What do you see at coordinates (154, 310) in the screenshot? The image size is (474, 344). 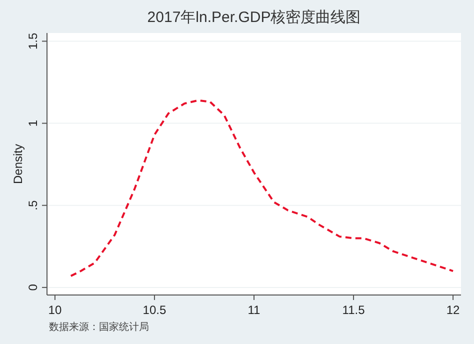 I see `x-tick-label: 10.5` at bounding box center [154, 310].